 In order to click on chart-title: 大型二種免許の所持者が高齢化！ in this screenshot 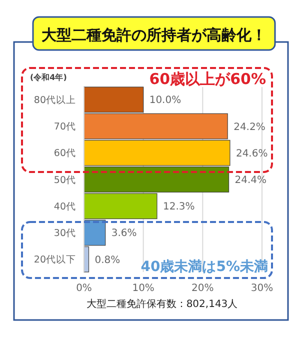, I will do `click(154, 35)`.